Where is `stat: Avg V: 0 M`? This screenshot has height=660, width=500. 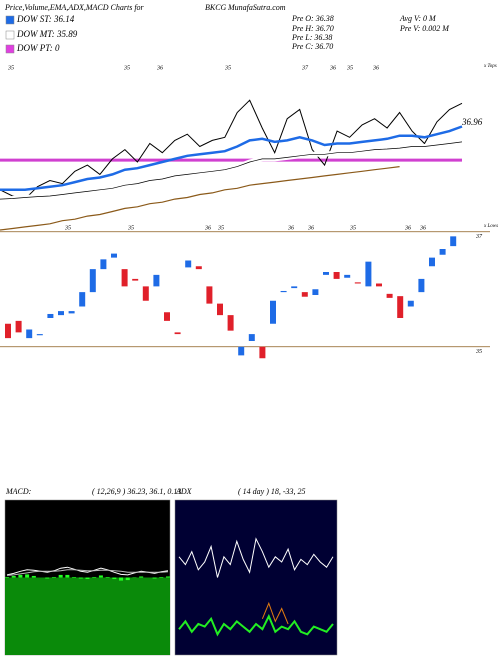 stat: Avg V: 0 M is located at coordinates (418, 18).